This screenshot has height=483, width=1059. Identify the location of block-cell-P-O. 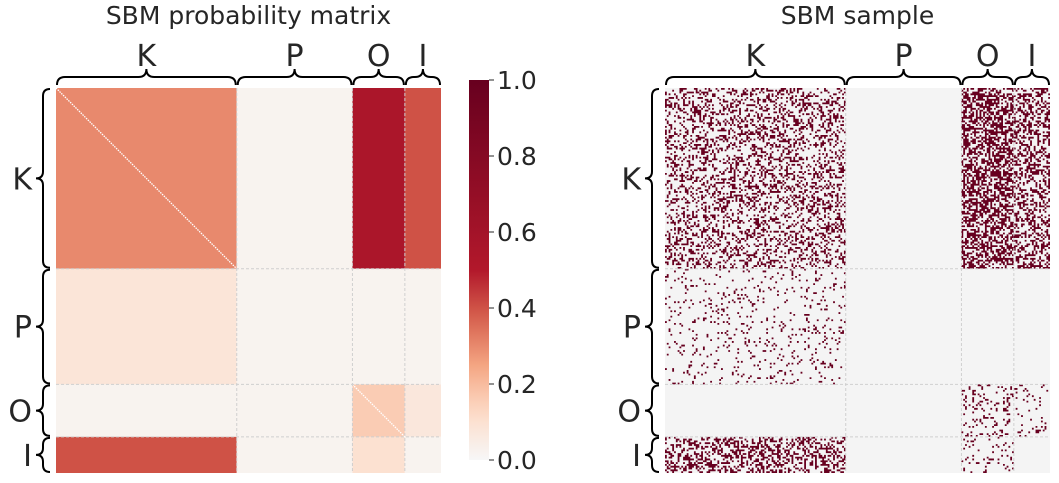
(378, 326).